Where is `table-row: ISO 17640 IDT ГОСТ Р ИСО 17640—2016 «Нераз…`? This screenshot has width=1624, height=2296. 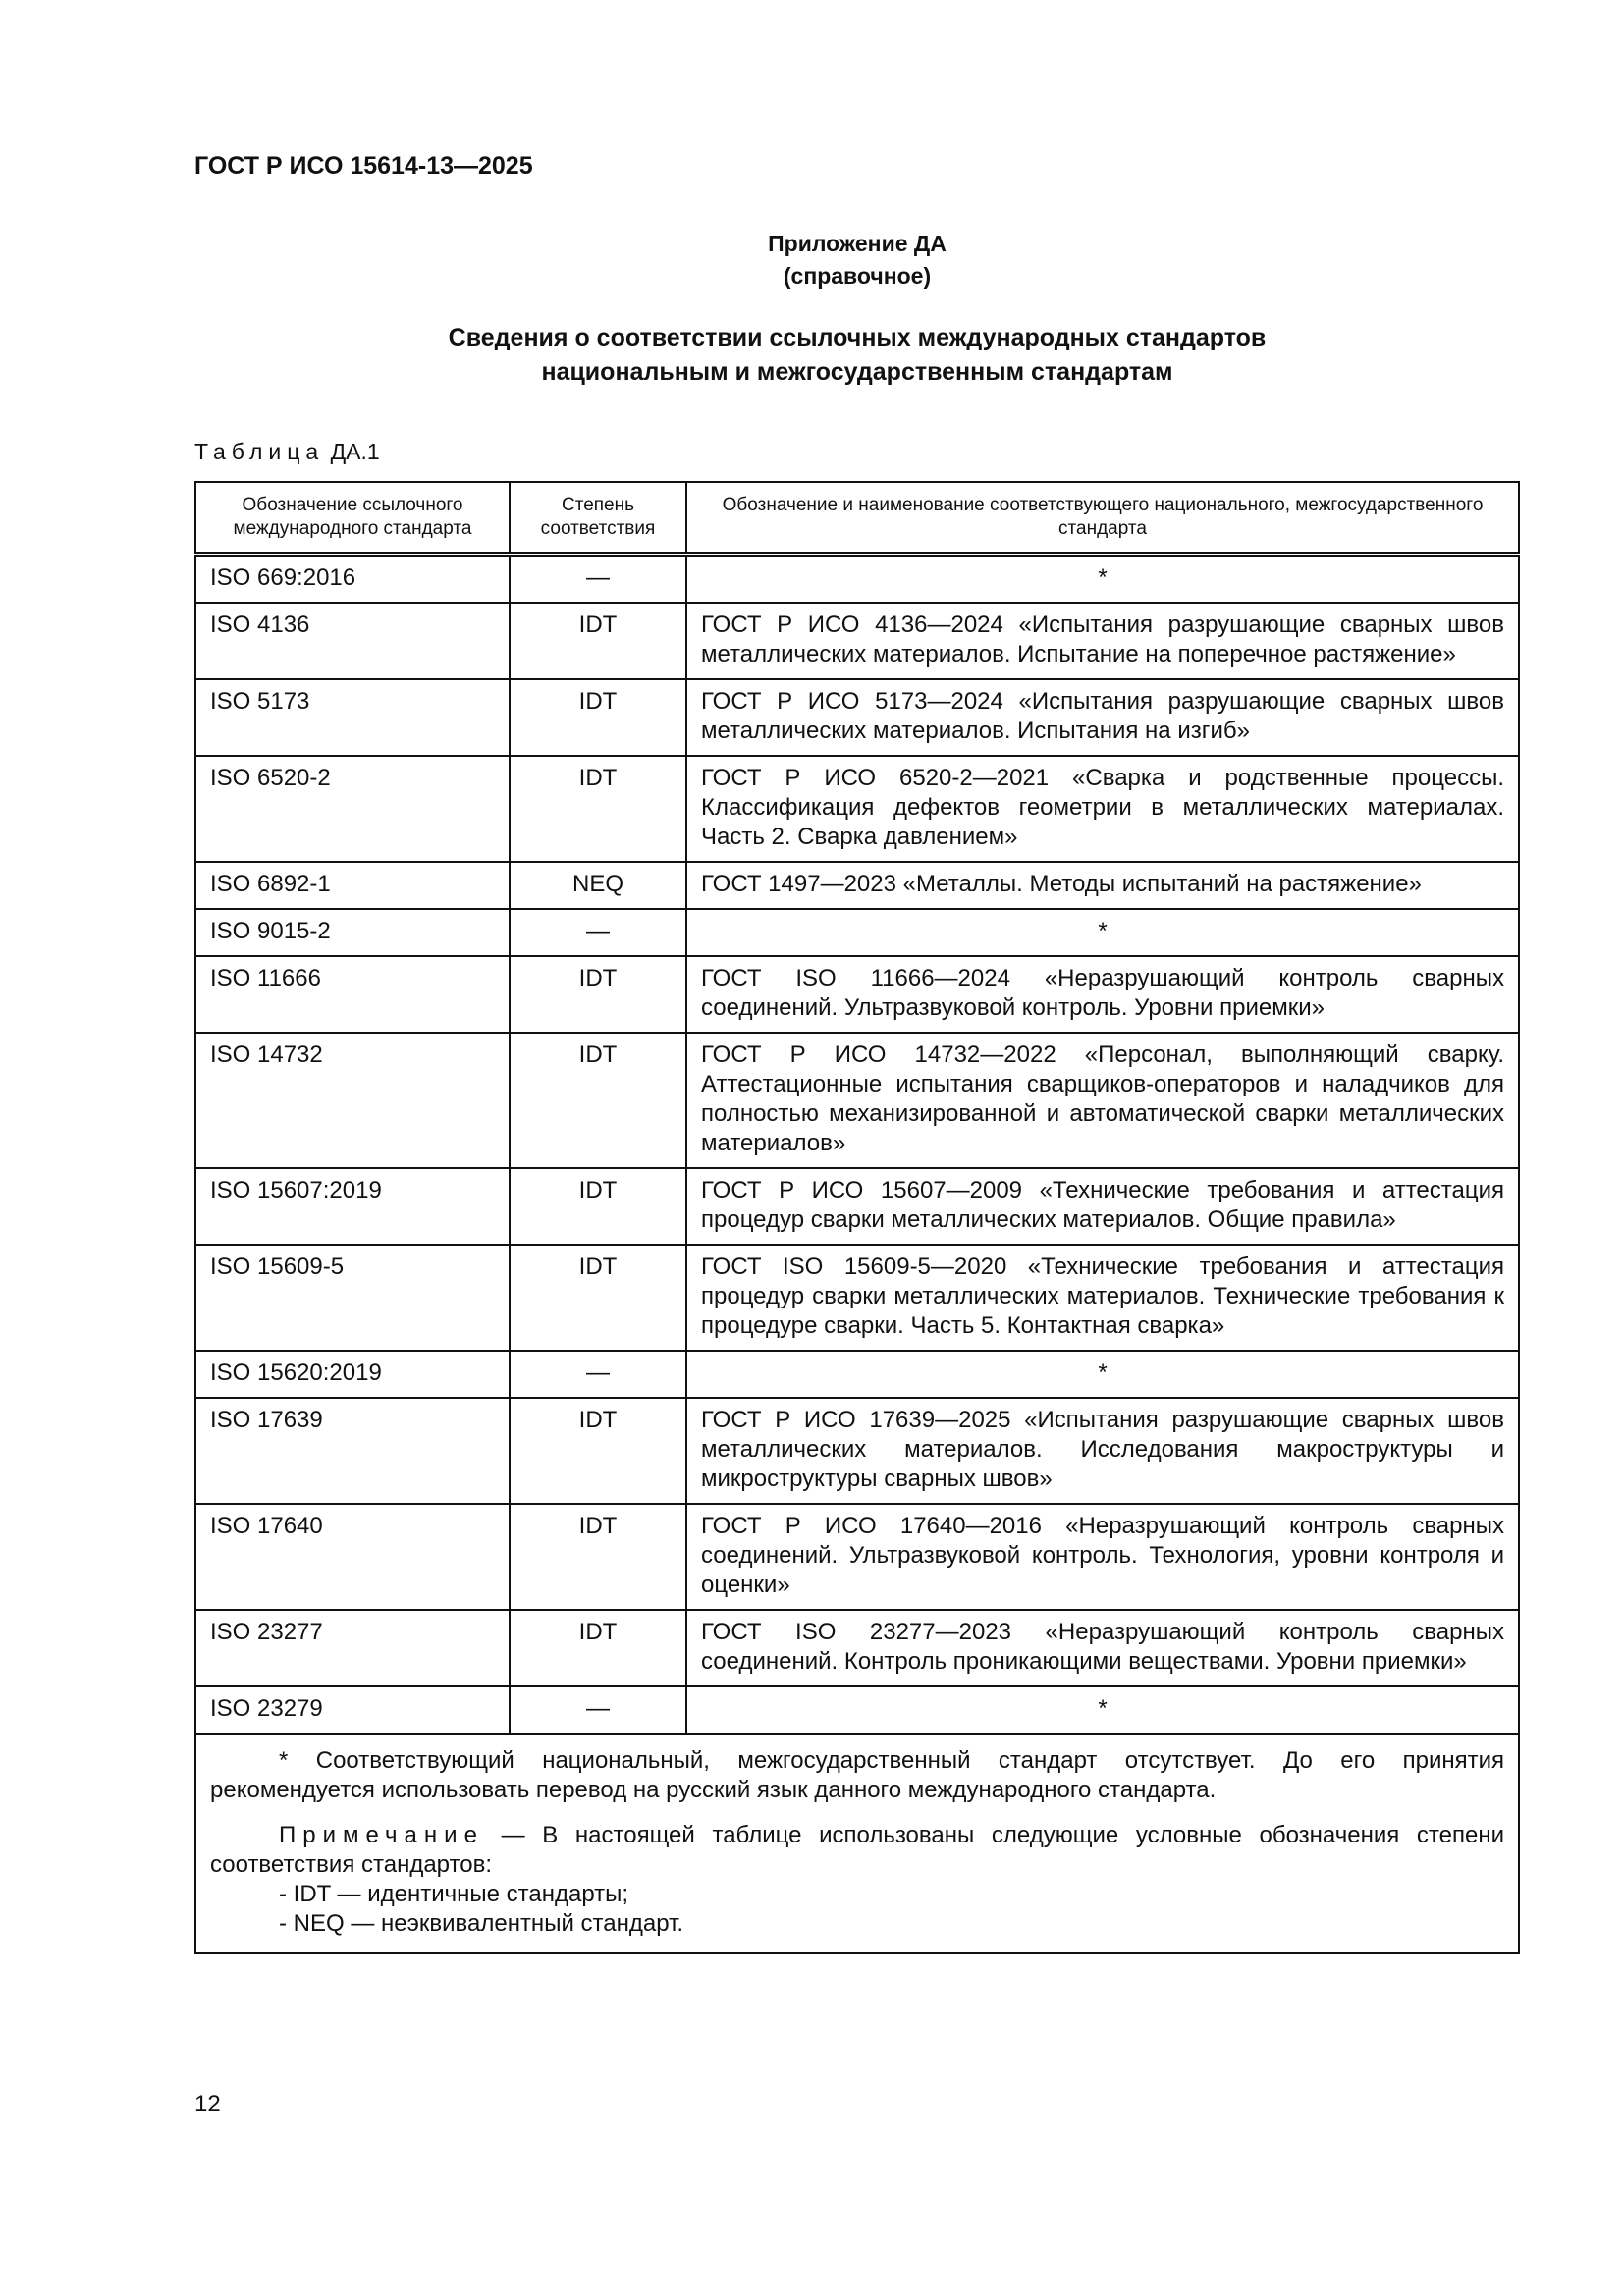 table-row: ISO 17640 IDT ГОСТ Р ИСО 17640—2016 «Нераз… is located at coordinates (857, 1557).